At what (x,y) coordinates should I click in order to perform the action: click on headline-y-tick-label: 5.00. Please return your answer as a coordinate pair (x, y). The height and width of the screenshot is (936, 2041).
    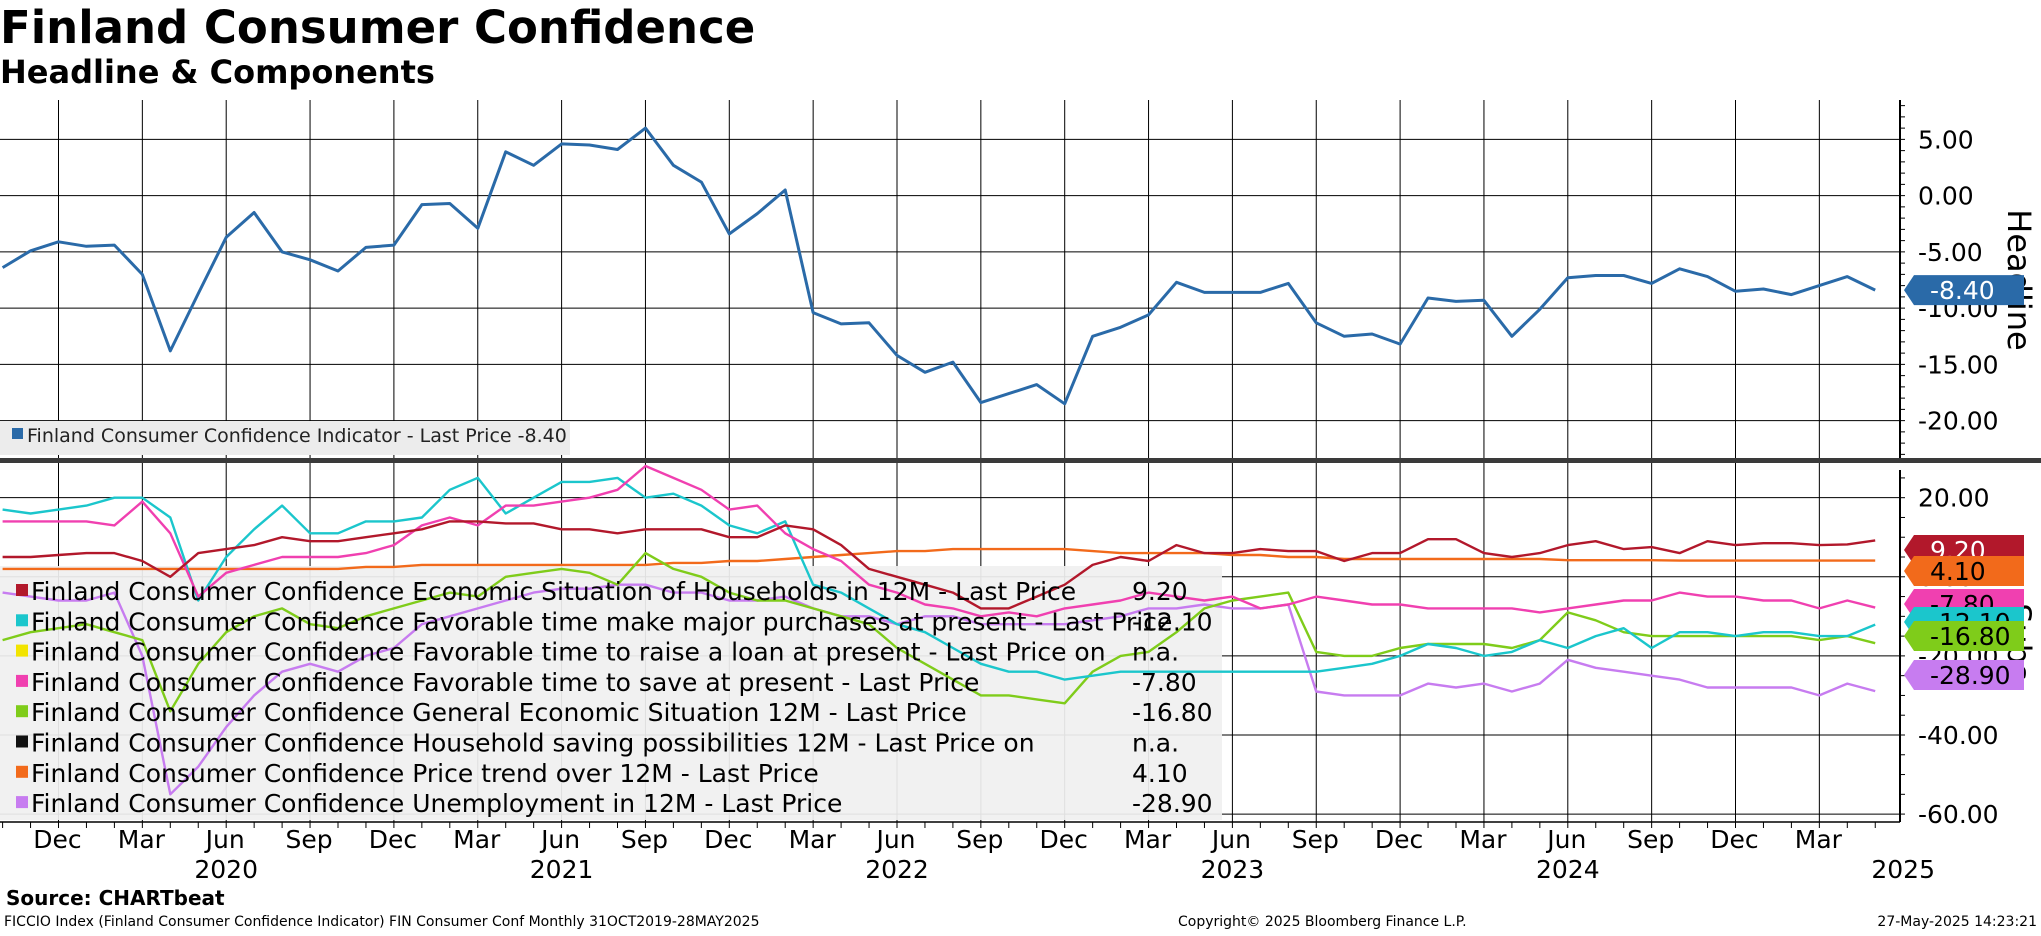
    Looking at the image, I should click on (1946, 139).